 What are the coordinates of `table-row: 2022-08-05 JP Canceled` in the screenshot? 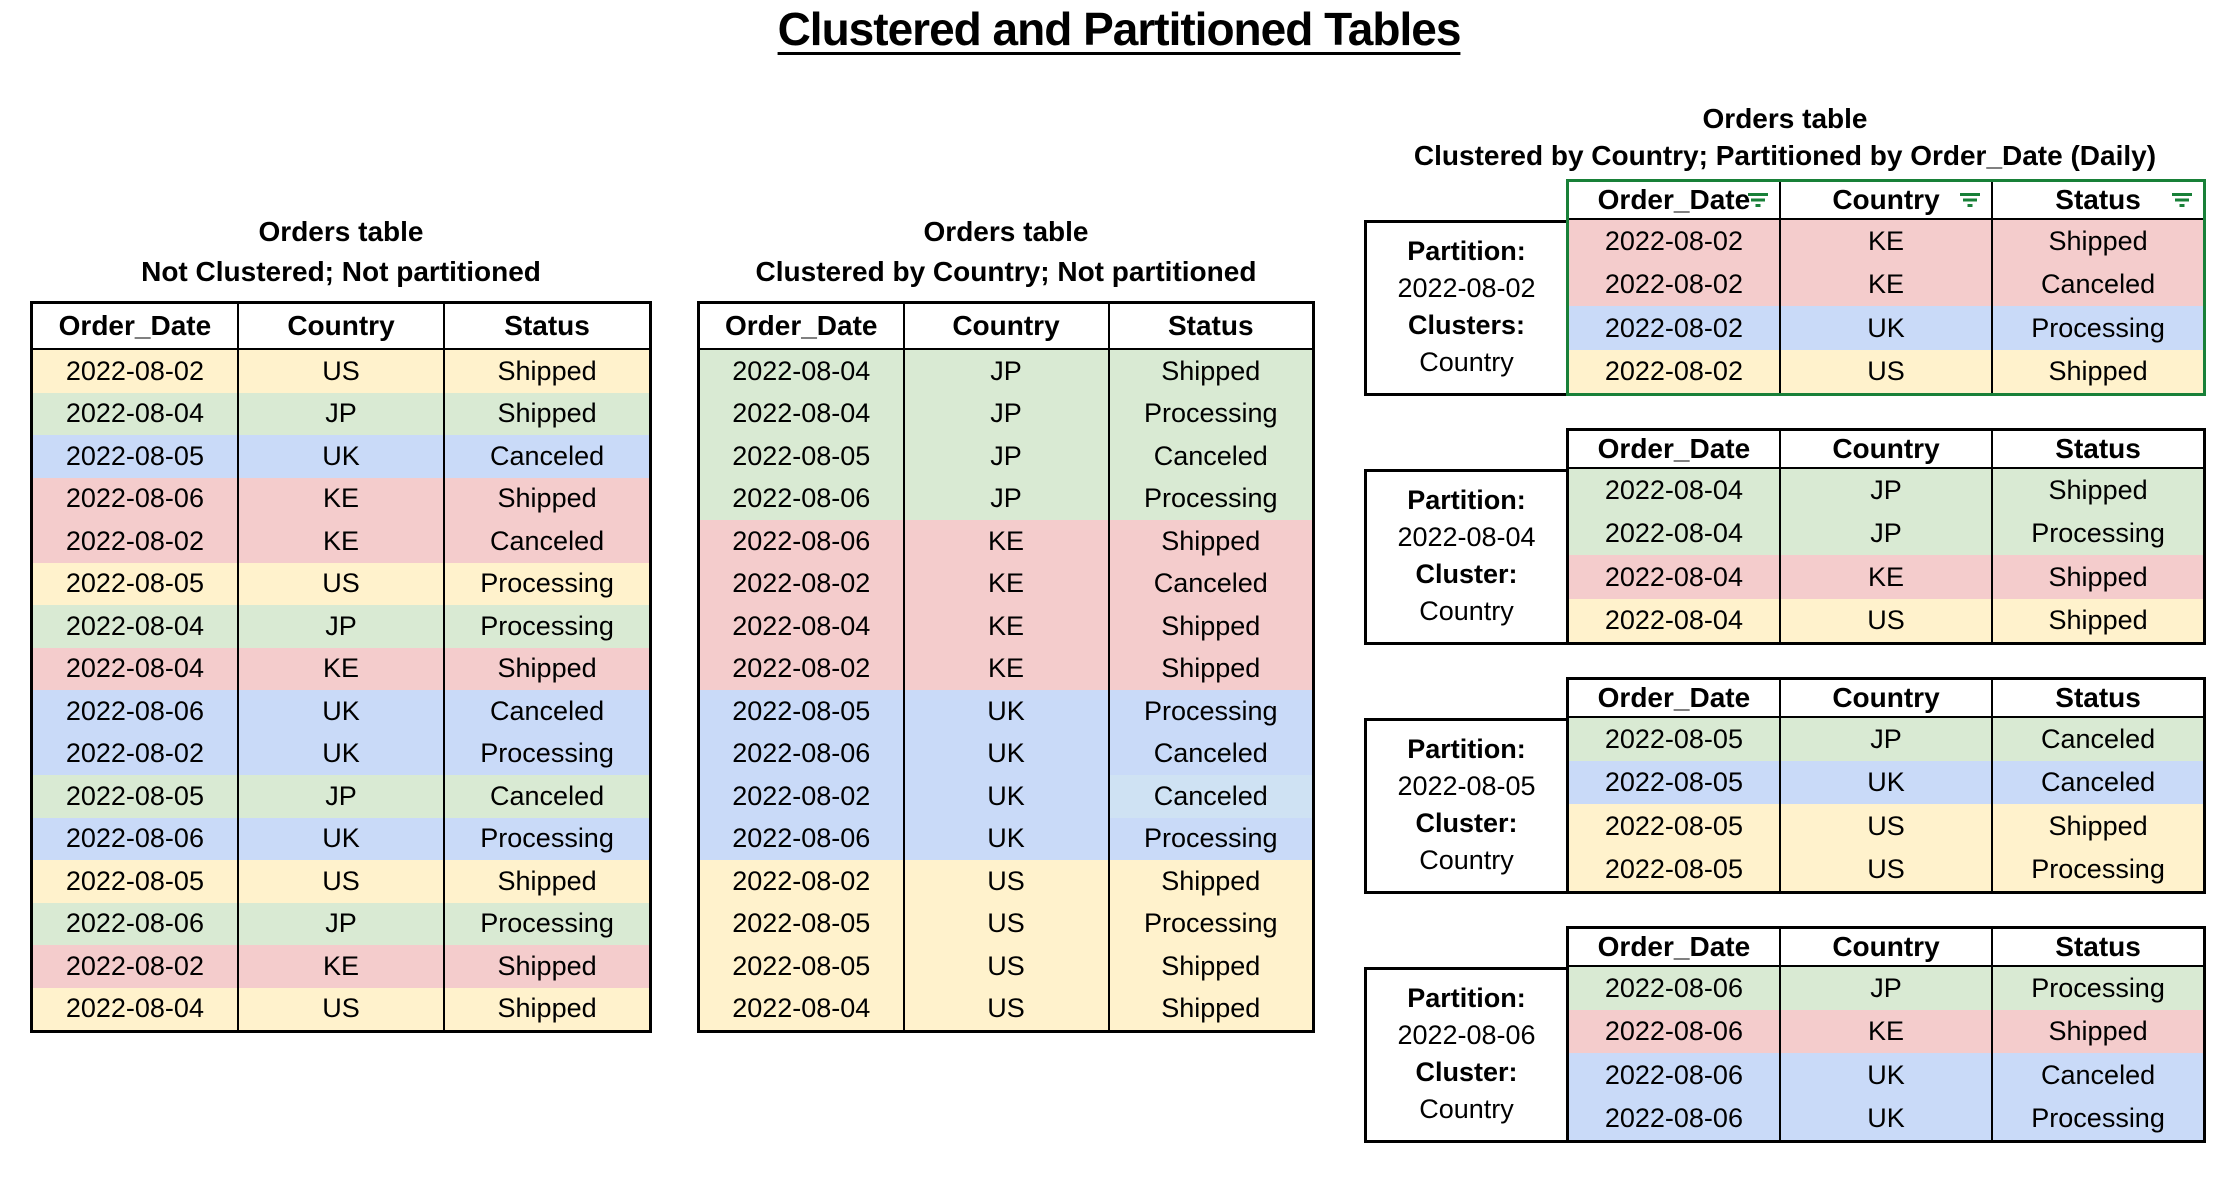 It's located at (1006, 456).